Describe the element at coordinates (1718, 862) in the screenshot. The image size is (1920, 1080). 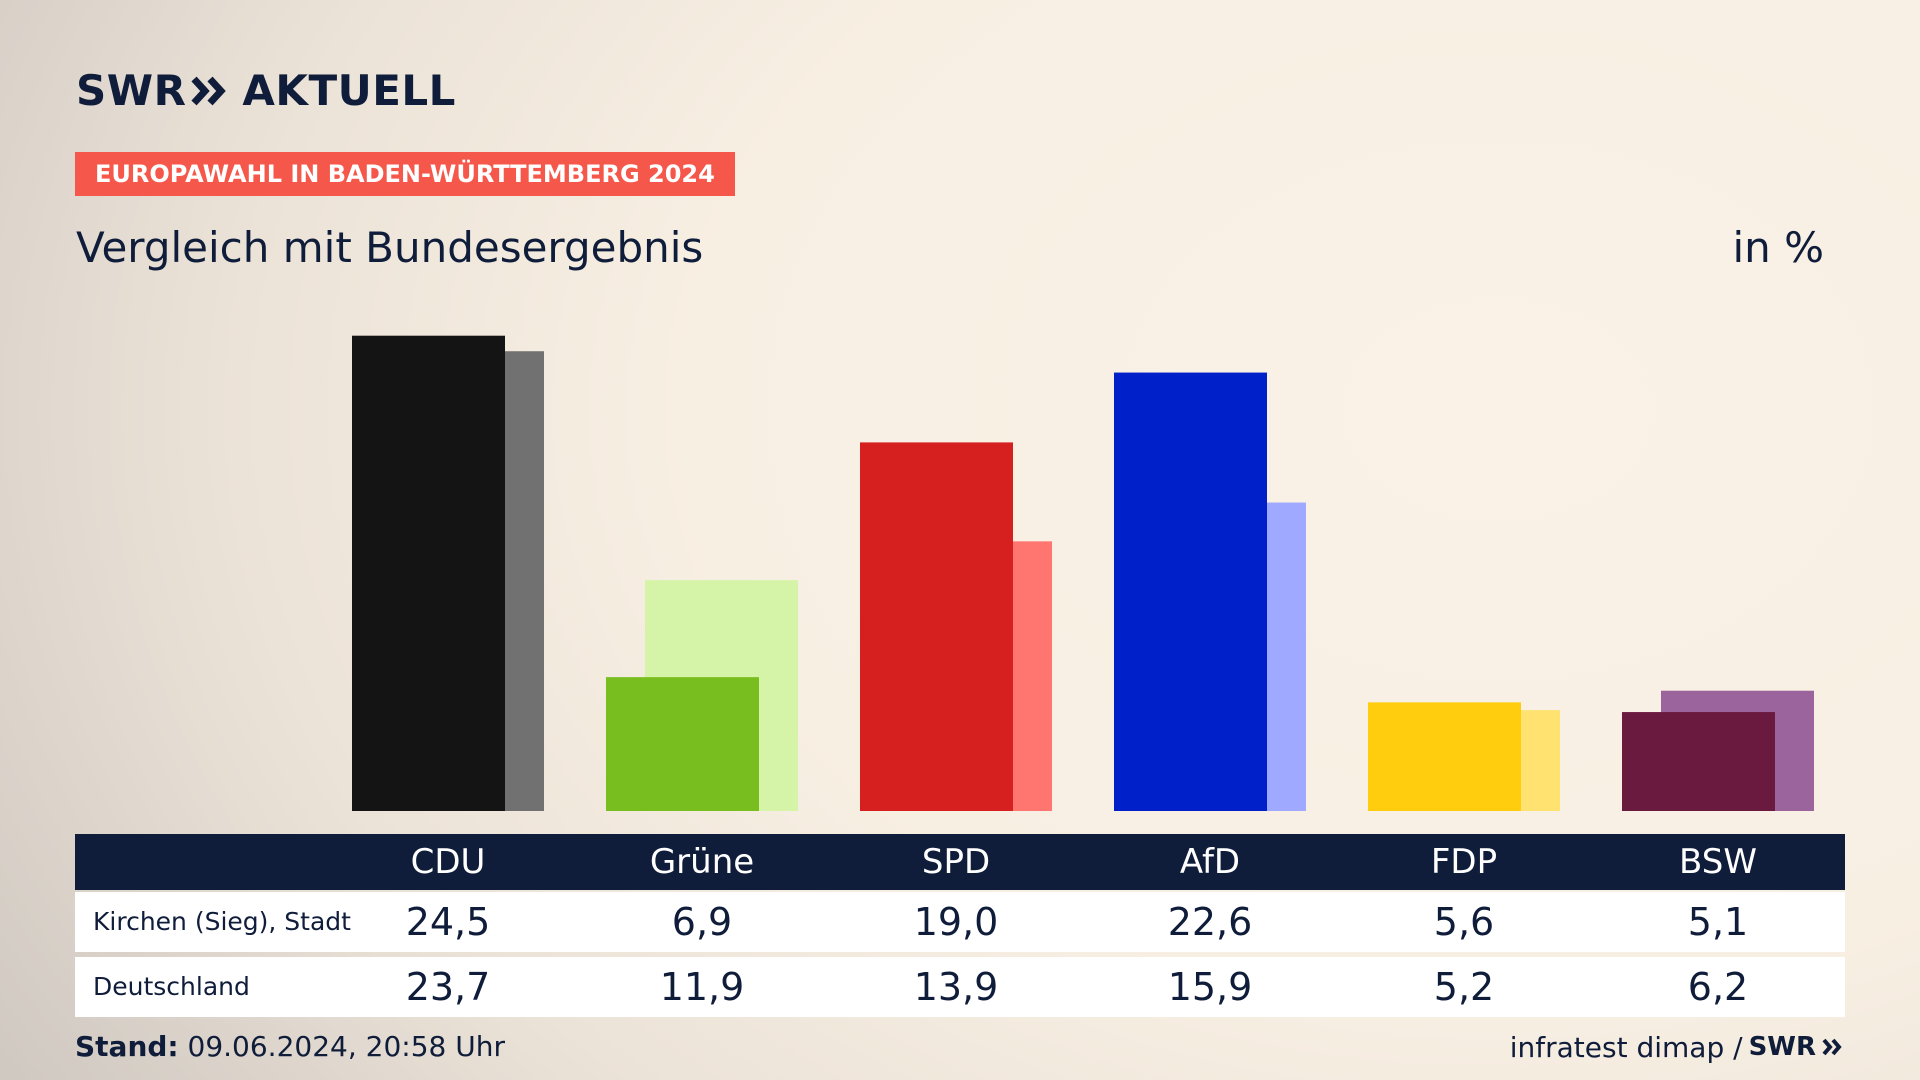
I see `party-label-bsw: BSW` at that location.